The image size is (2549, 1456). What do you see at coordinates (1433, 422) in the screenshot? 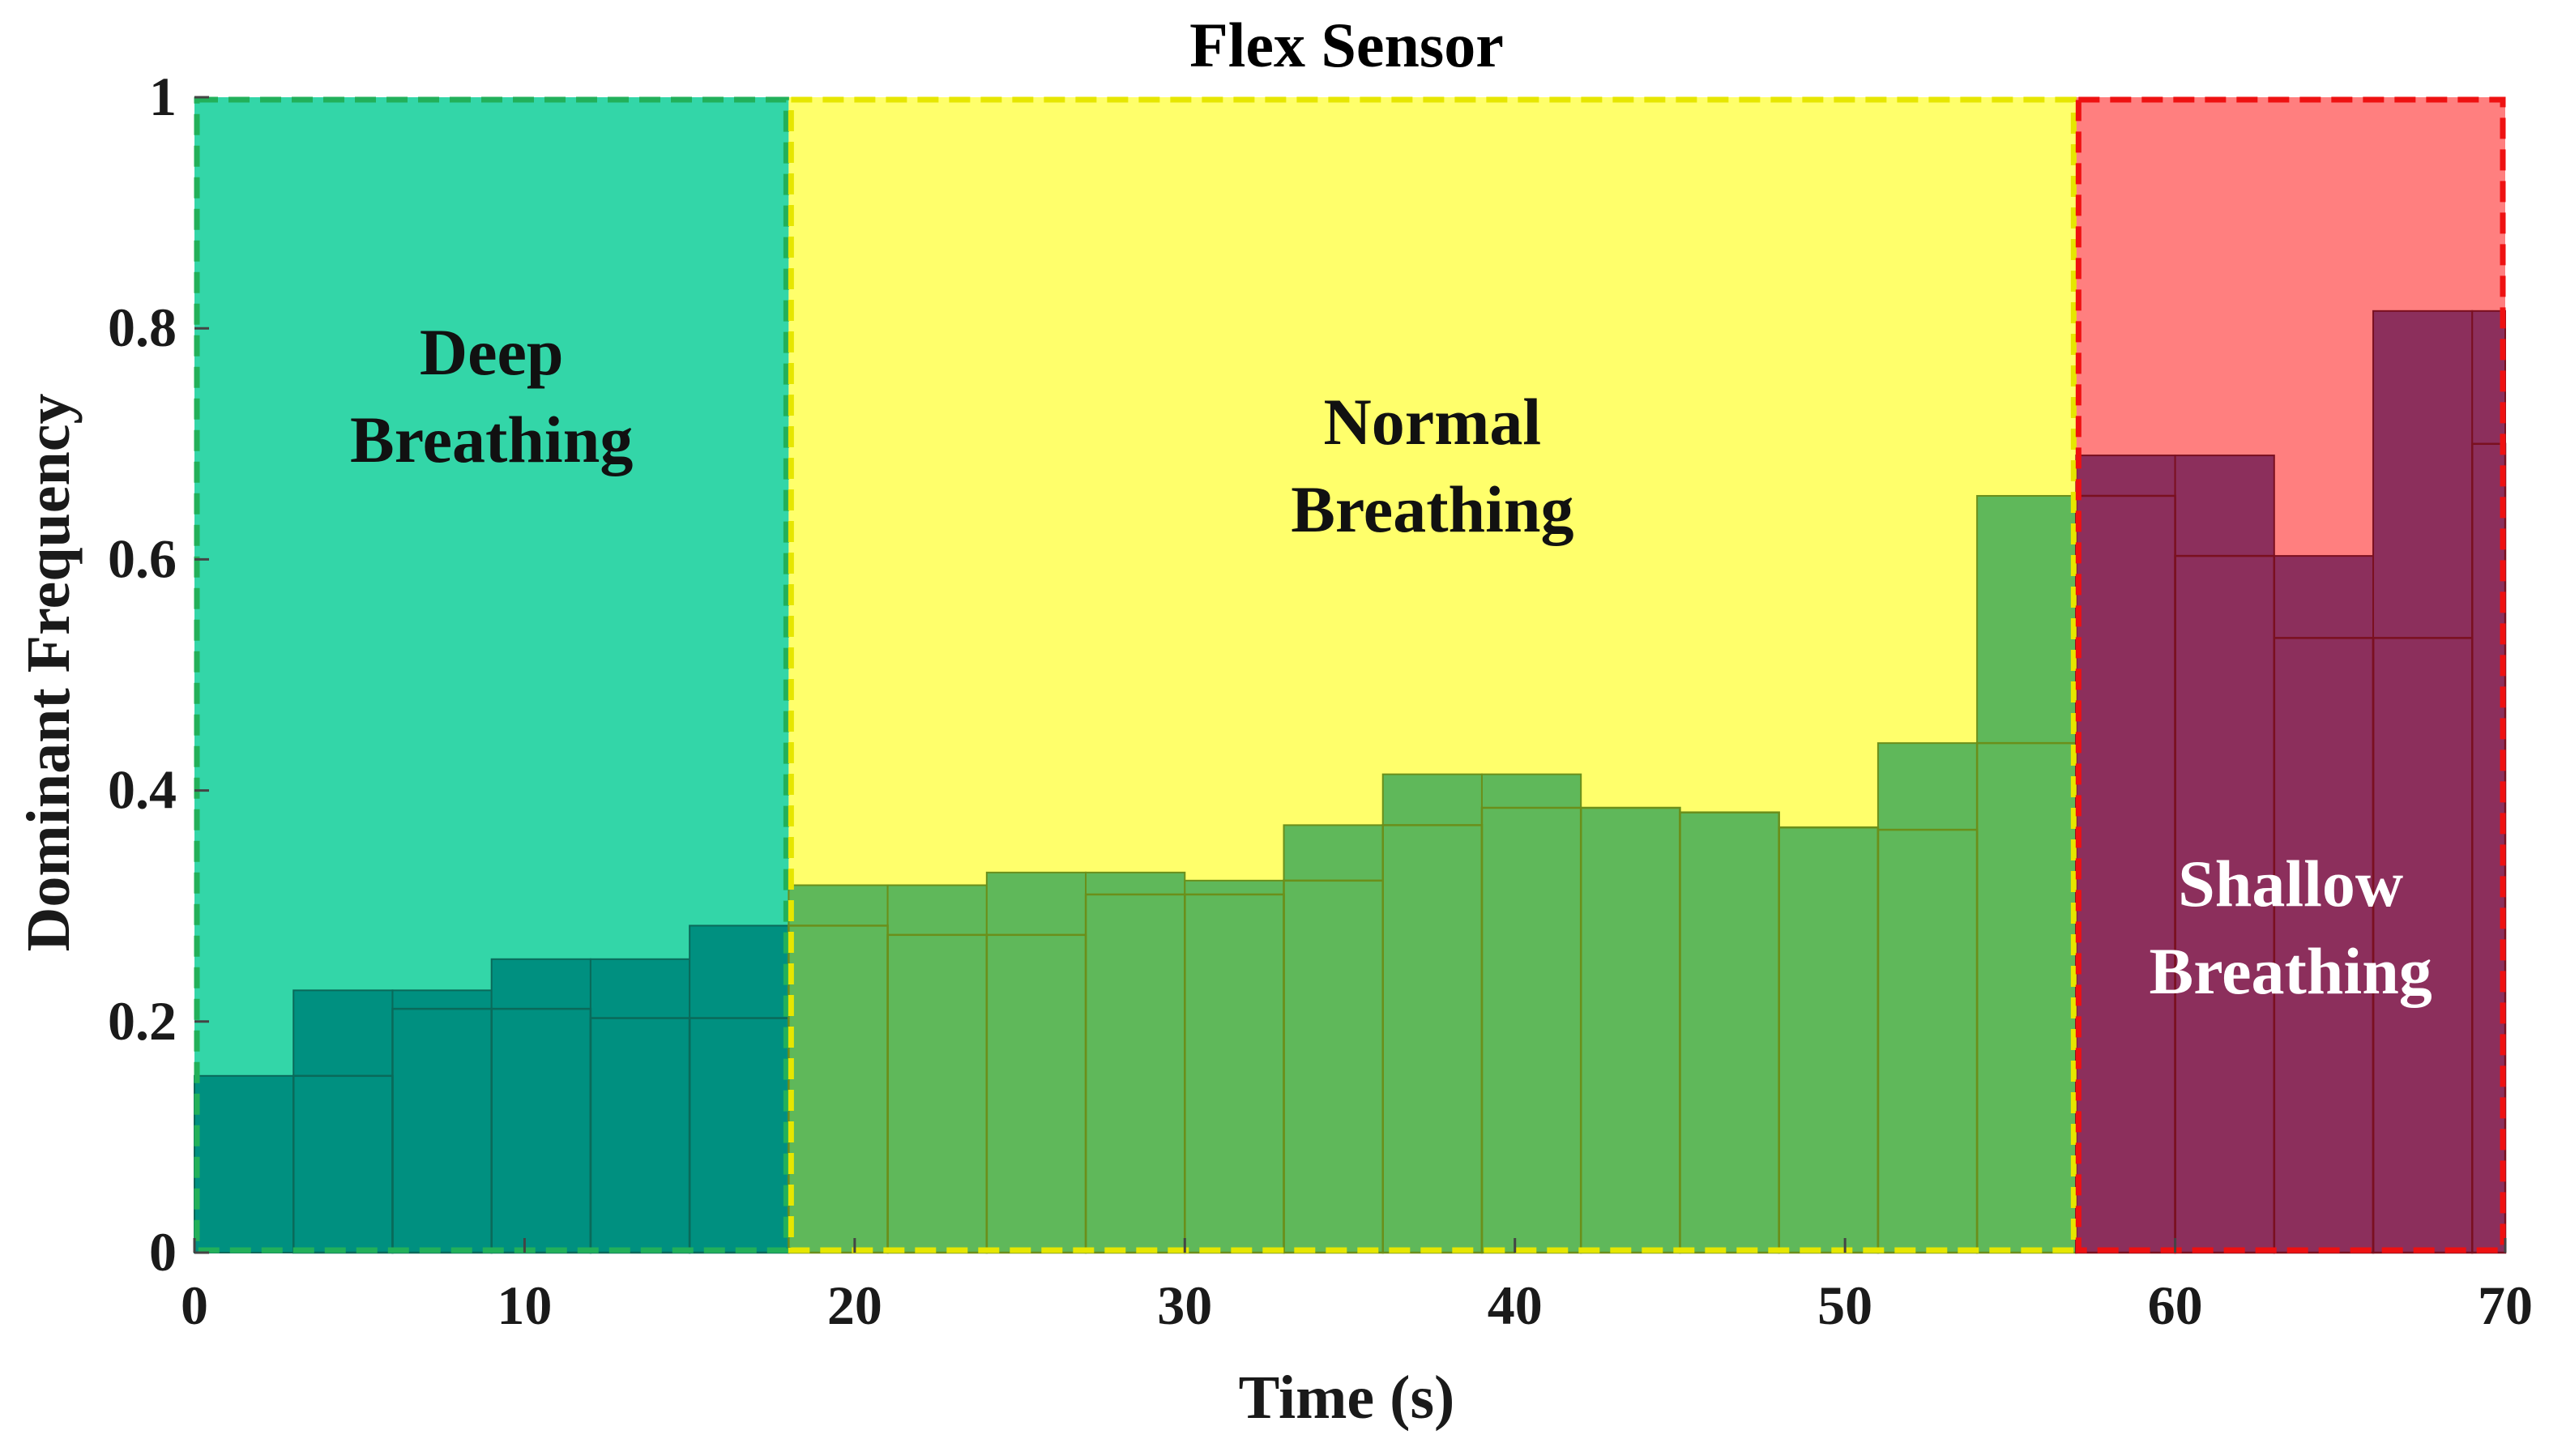
I see `region-normal-label-line-0: Normal` at bounding box center [1433, 422].